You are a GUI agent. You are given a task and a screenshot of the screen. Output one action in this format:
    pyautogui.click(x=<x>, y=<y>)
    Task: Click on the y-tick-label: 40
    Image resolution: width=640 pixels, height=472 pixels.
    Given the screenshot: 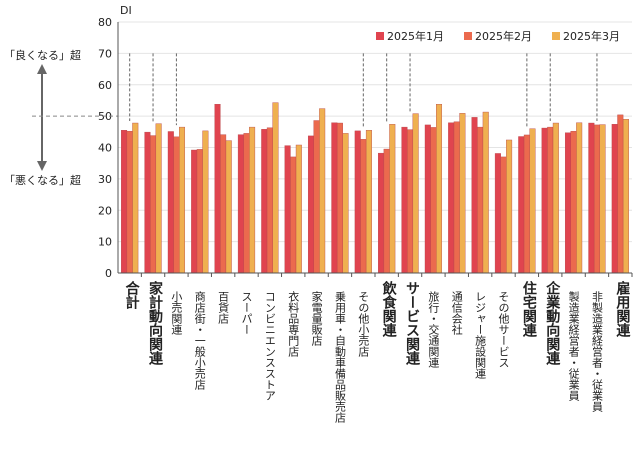 What is the action you would take?
    pyautogui.click(x=105, y=148)
    